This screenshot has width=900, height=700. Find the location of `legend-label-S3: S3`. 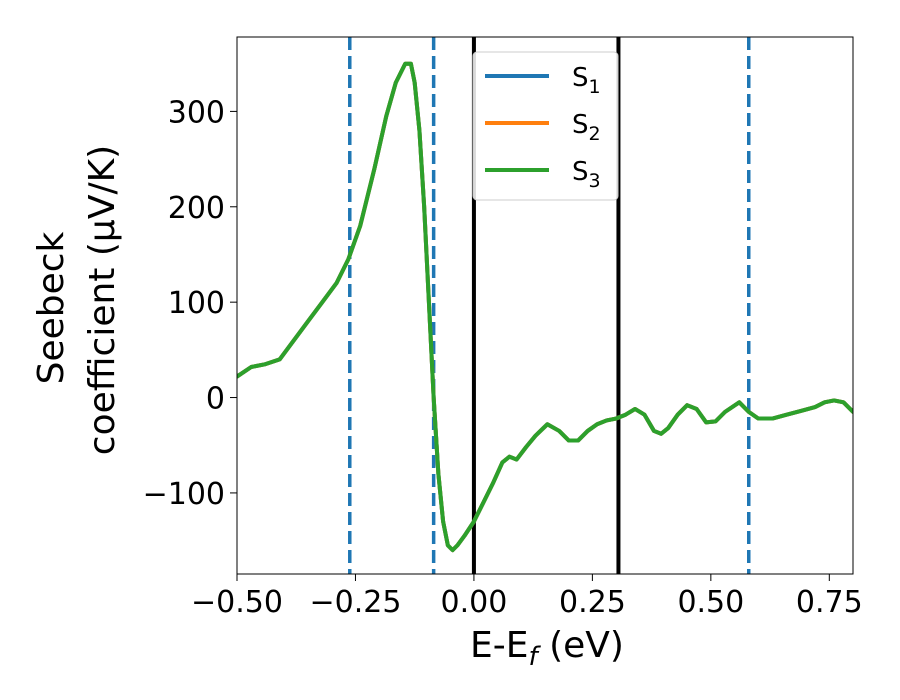

legend-label-S3: S3 is located at coordinates (586, 174).